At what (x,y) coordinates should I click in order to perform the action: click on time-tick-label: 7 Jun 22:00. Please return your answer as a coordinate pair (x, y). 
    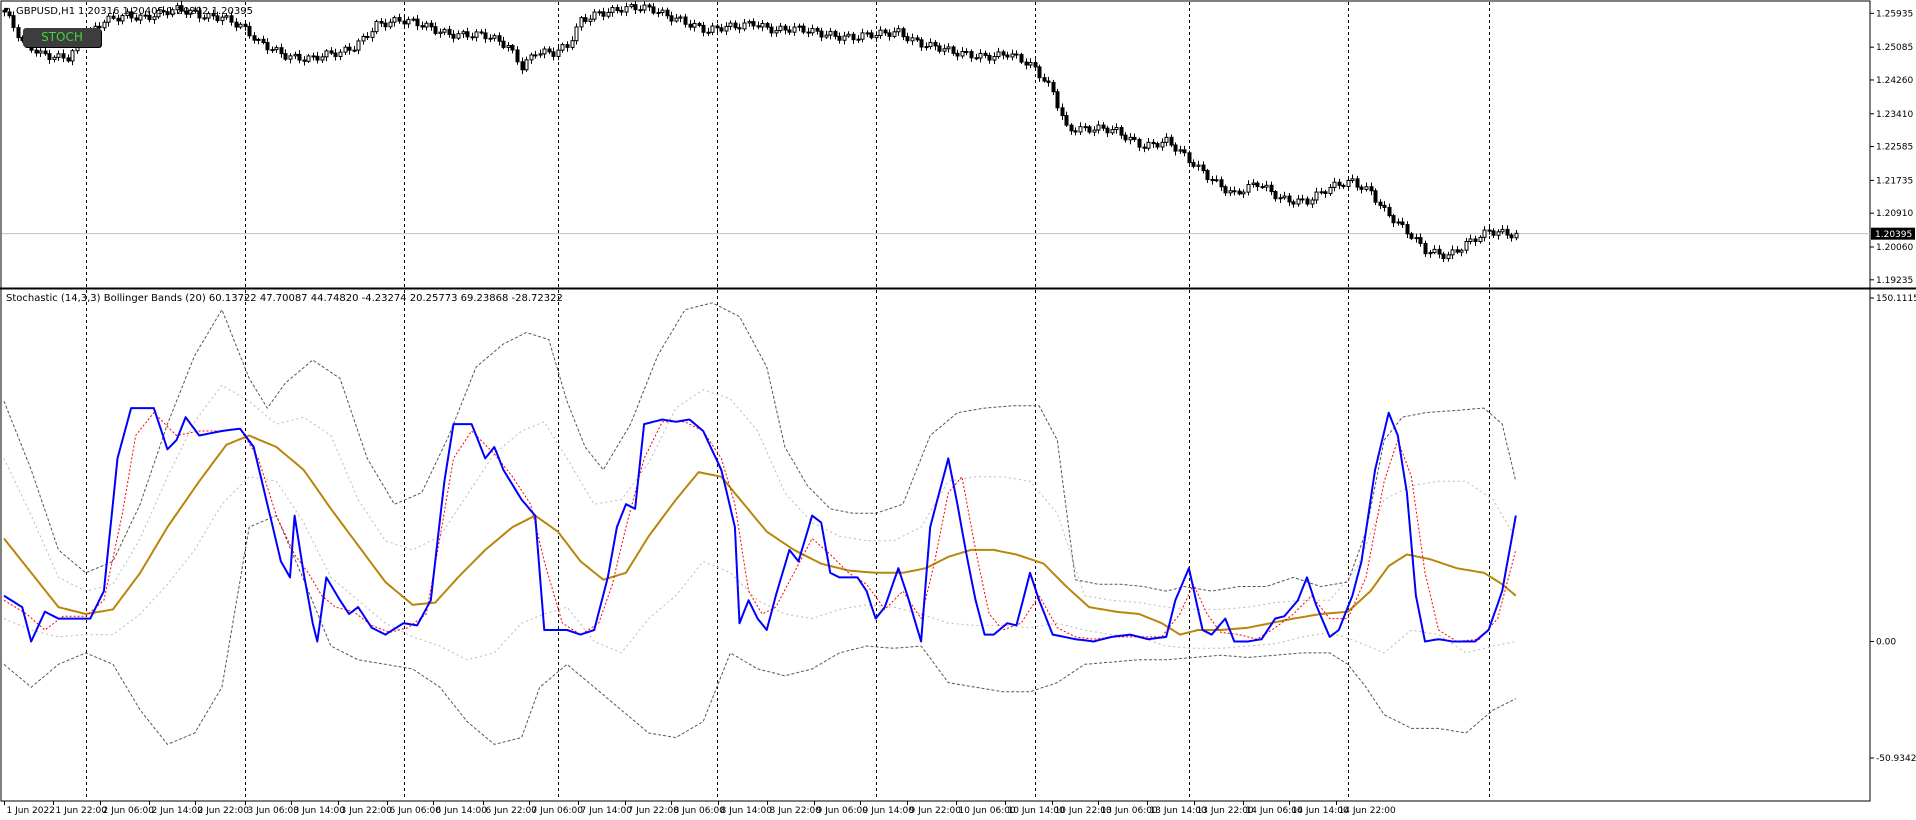
    Looking at the image, I should click on (654, 811).